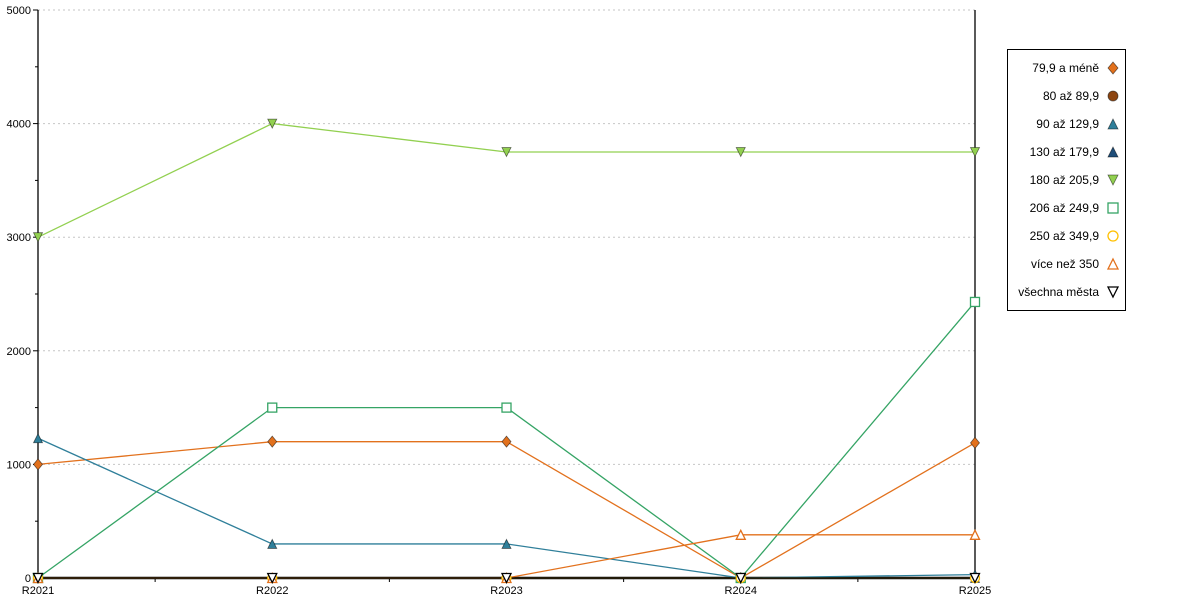  I want to click on legend-label: 206 až 249,9, so click(1064, 208).